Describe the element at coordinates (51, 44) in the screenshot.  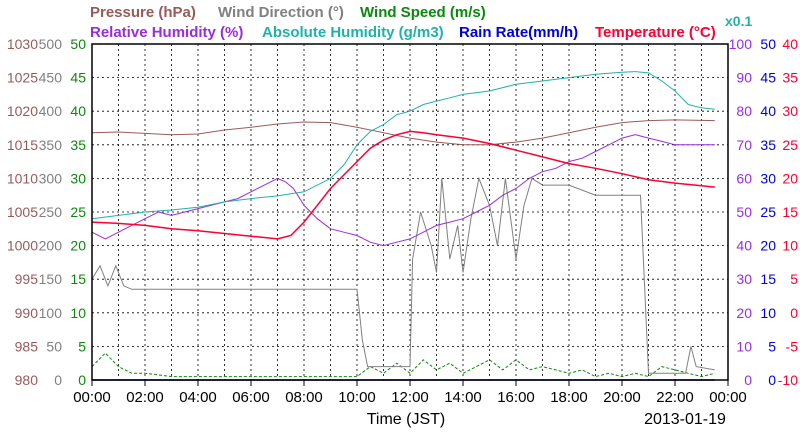
I see `y-tick-label-wind-direction: 500` at that location.